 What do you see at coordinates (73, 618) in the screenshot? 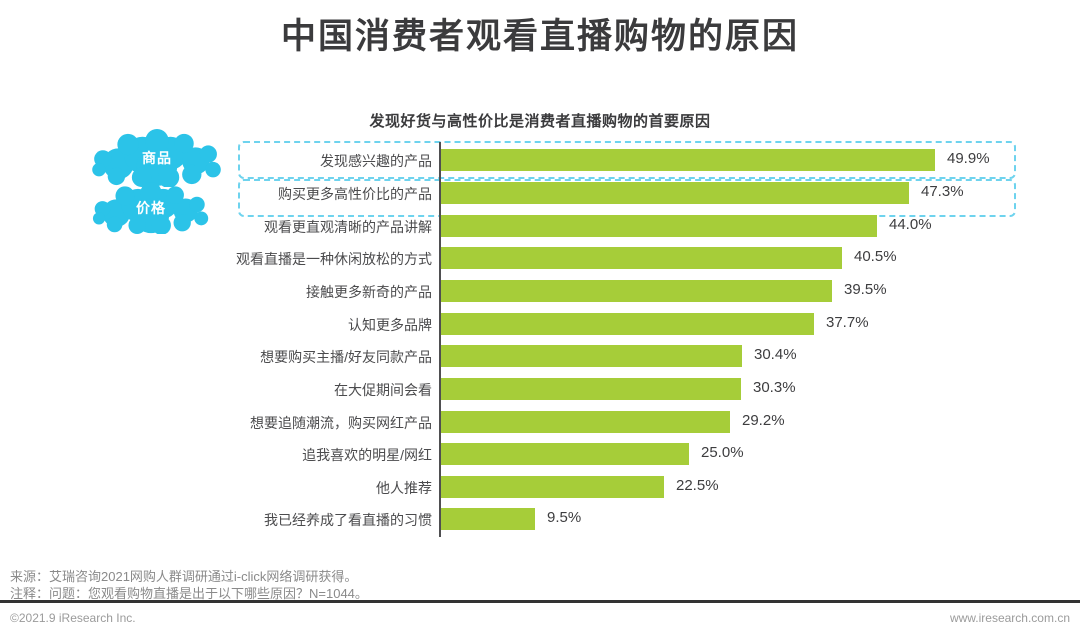
I see `footer-copyright-text: ©2021.9 iResearch Inc.` at bounding box center [73, 618].